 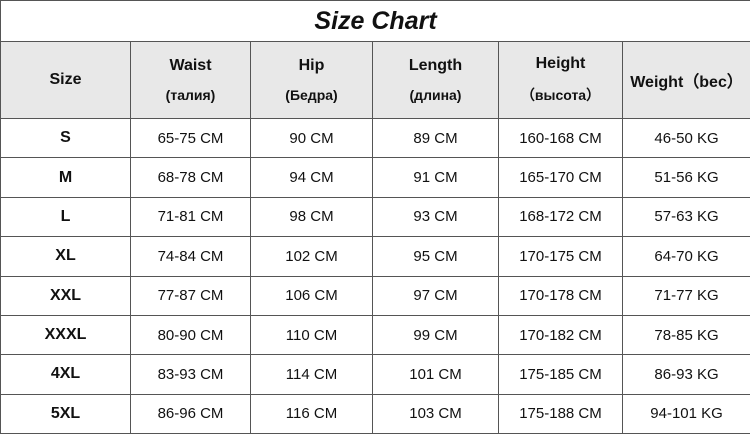 What do you see at coordinates (190, 295) in the screenshot?
I see `table-cell: 77-87 CM` at bounding box center [190, 295].